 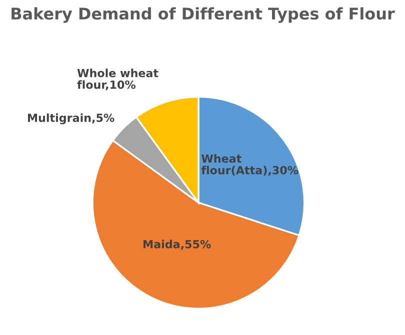 What do you see at coordinates (249, 165) in the screenshot?
I see `slice-label: Wheat flour(Atta),30%` at bounding box center [249, 165].